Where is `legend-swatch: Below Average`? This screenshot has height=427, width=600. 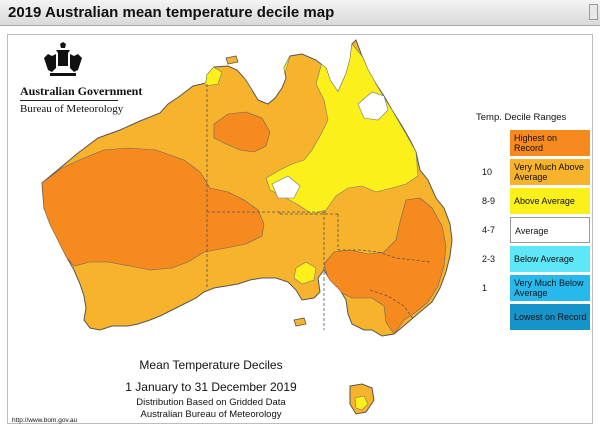
legend-swatch: Below Average is located at coordinates (550, 259).